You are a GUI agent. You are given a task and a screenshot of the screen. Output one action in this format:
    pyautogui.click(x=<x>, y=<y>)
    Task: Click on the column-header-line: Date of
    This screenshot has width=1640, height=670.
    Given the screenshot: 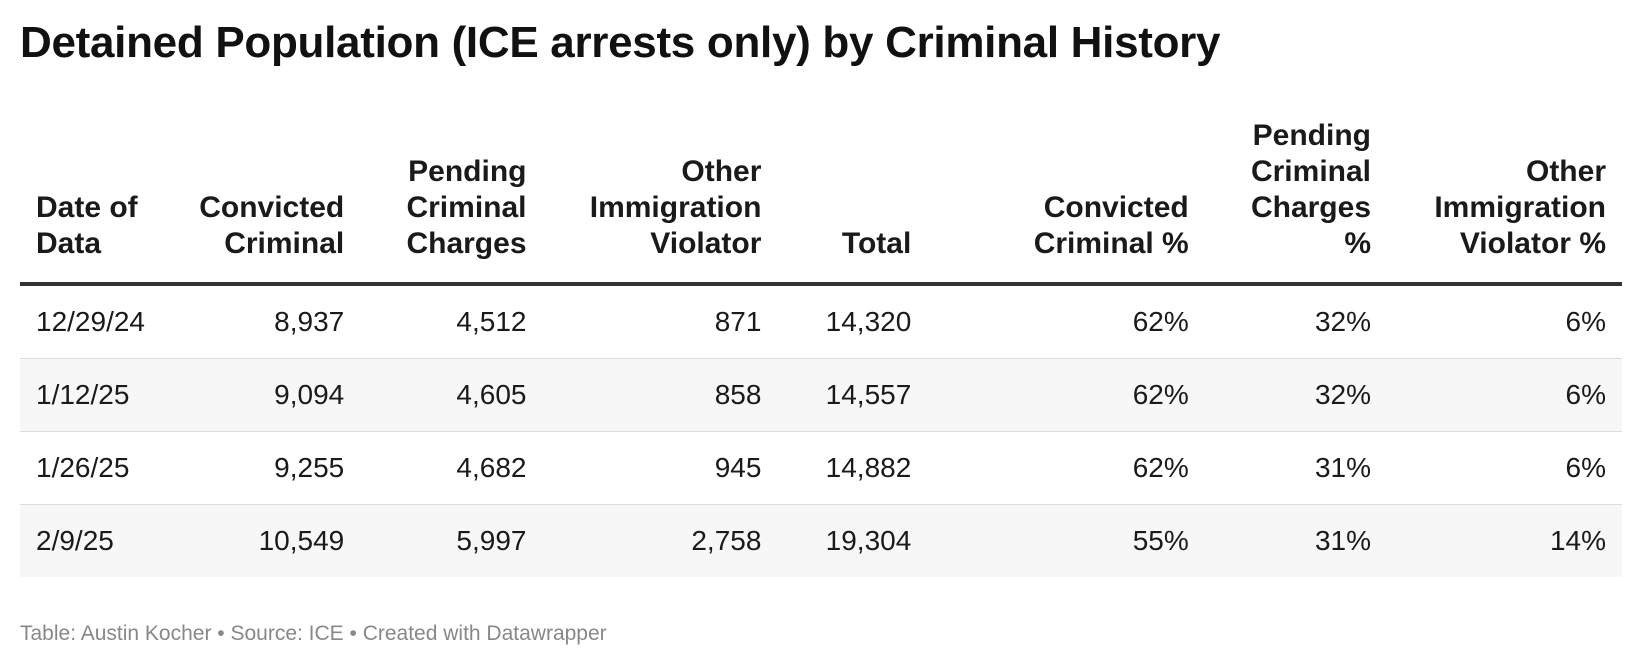 What is the action you would take?
    pyautogui.click(x=87, y=207)
    